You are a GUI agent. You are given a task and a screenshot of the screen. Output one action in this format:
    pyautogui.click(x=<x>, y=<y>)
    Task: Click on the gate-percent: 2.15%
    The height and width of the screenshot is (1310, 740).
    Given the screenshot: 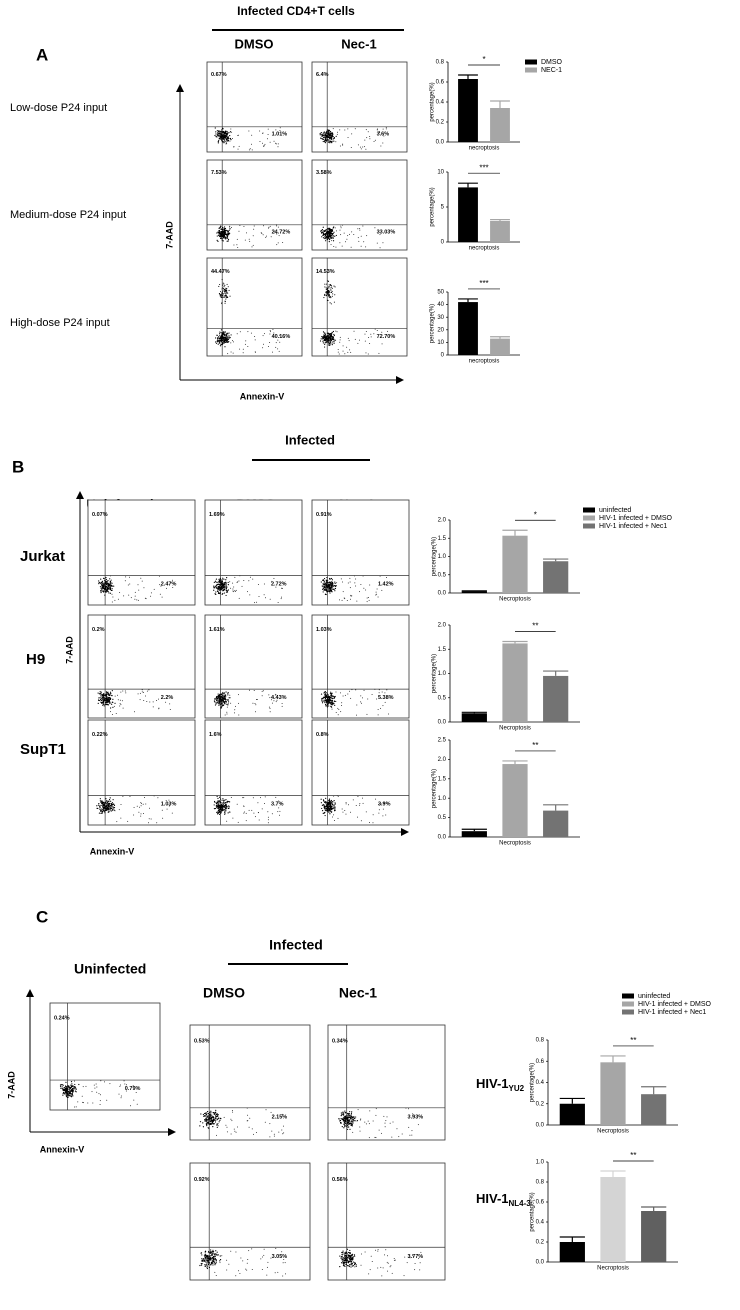 What is the action you would take?
    pyautogui.click(x=280, y=1117)
    